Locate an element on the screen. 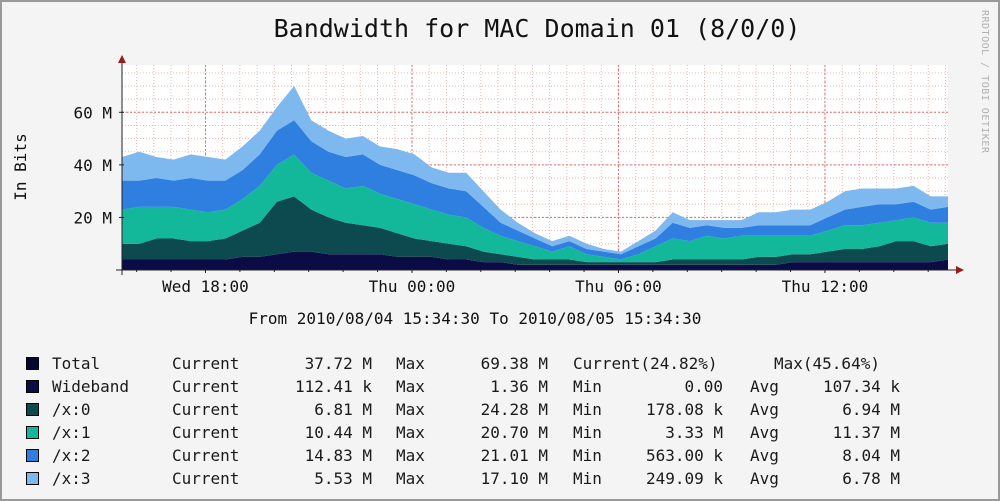 The image size is (1000, 501). legend-value-max: 17.10 M is located at coordinates (514, 478).